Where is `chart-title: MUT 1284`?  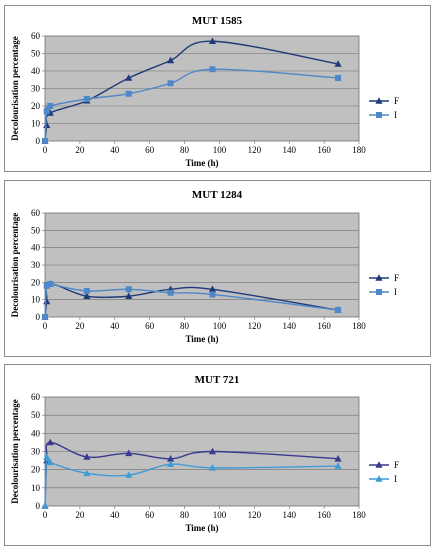
chart-title: MUT 1284 is located at coordinates (217, 195).